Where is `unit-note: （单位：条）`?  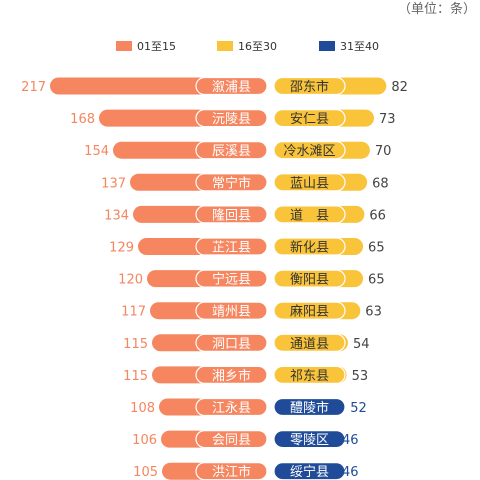
unit-note: （单位：条） is located at coordinates (437, 9).